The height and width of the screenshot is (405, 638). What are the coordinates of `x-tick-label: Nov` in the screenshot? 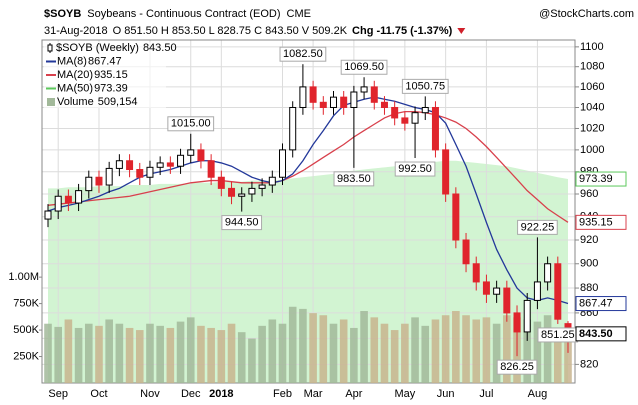 It's located at (150, 394).